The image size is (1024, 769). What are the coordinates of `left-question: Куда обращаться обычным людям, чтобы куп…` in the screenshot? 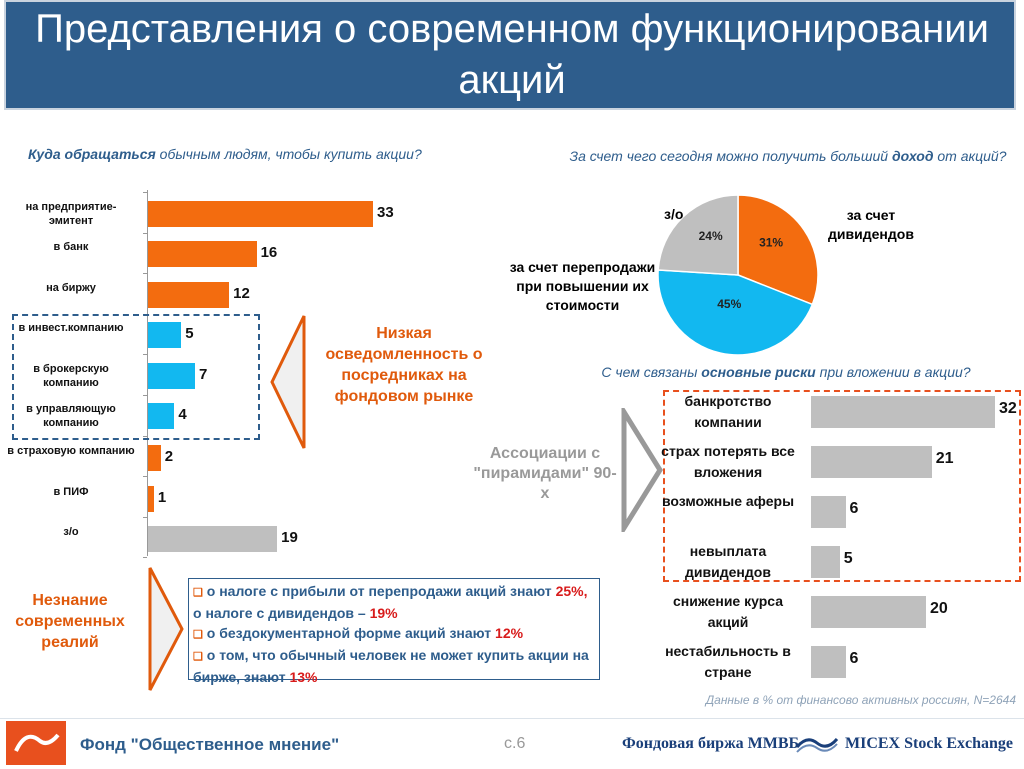 It's located at (278, 154).